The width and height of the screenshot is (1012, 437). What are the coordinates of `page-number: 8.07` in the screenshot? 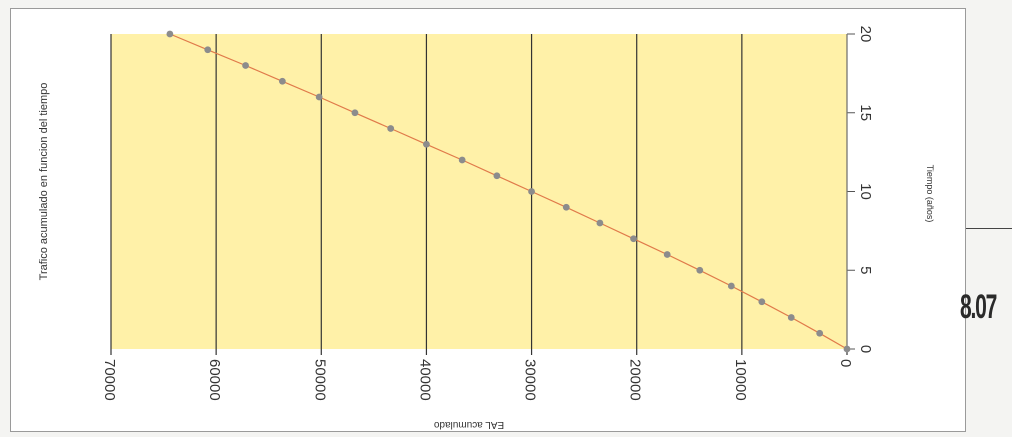 It's located at (978, 307).